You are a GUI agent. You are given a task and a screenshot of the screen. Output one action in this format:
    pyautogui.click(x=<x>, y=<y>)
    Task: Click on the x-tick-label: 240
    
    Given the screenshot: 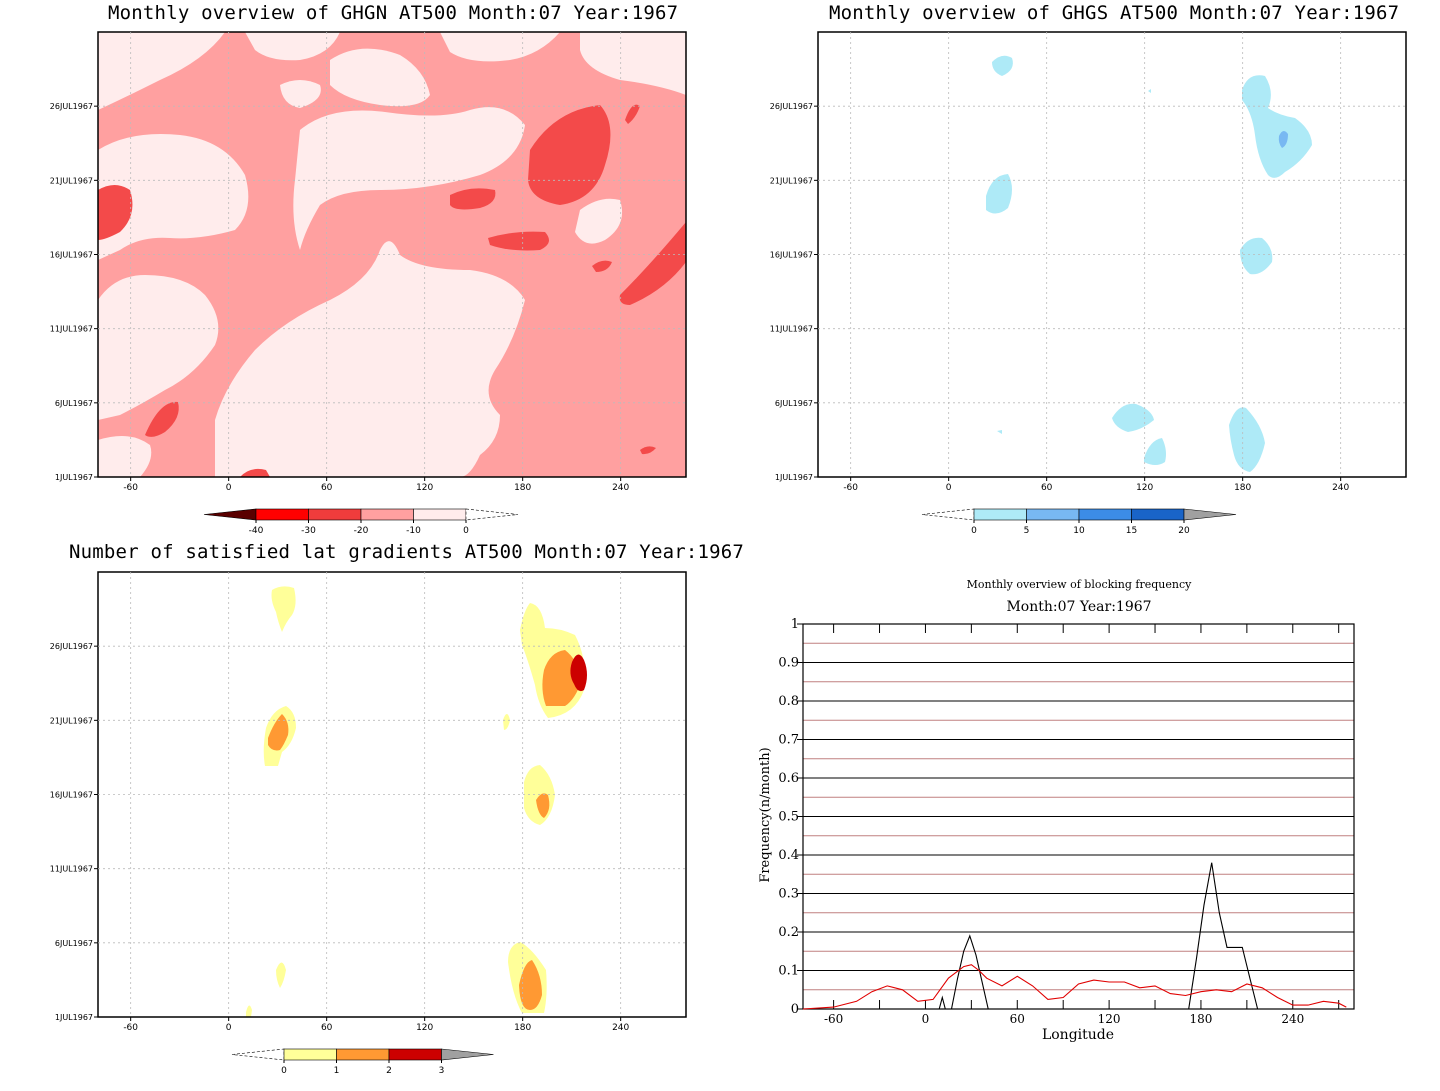 What is the action you would take?
    pyautogui.click(x=1340, y=488)
    